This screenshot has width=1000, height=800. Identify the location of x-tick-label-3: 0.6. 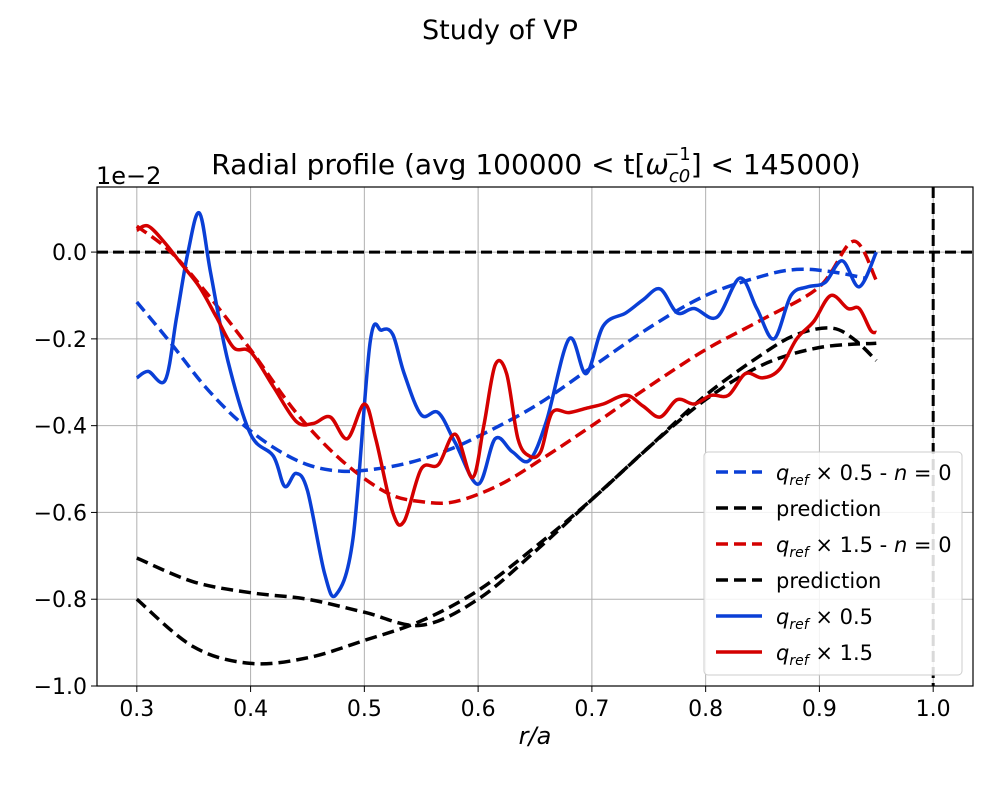
(478, 709).